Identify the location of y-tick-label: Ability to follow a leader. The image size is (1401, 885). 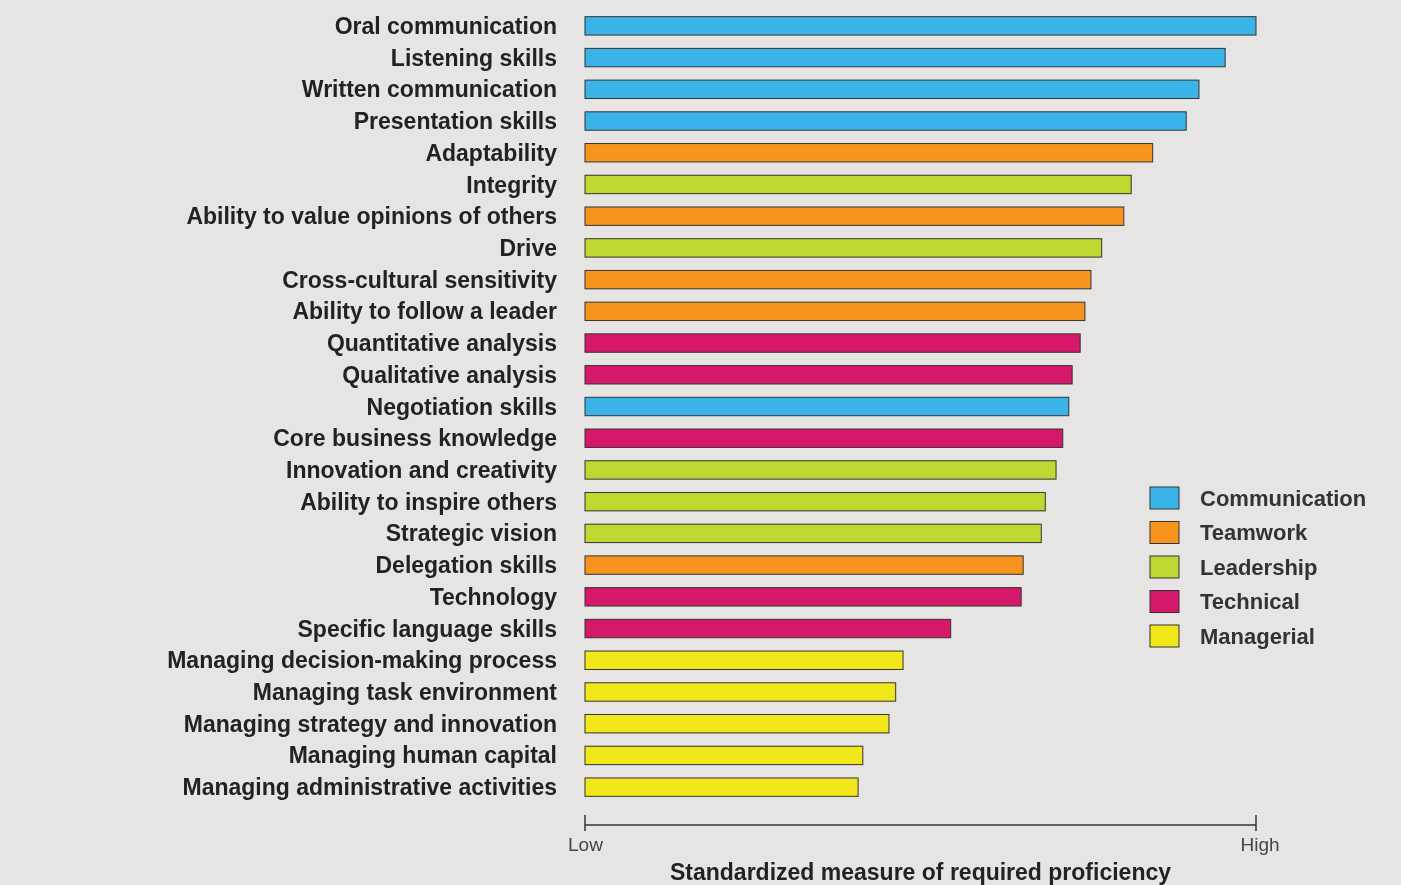
(425, 311).